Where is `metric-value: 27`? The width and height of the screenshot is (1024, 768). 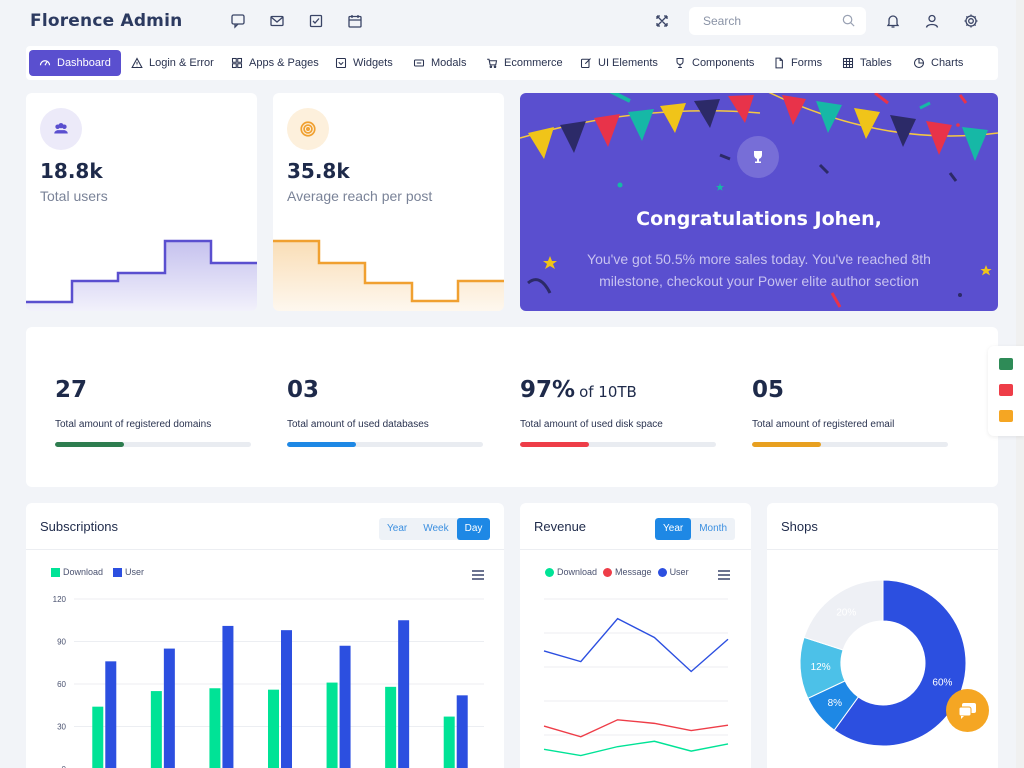
metric-value: 27 is located at coordinates (71, 390).